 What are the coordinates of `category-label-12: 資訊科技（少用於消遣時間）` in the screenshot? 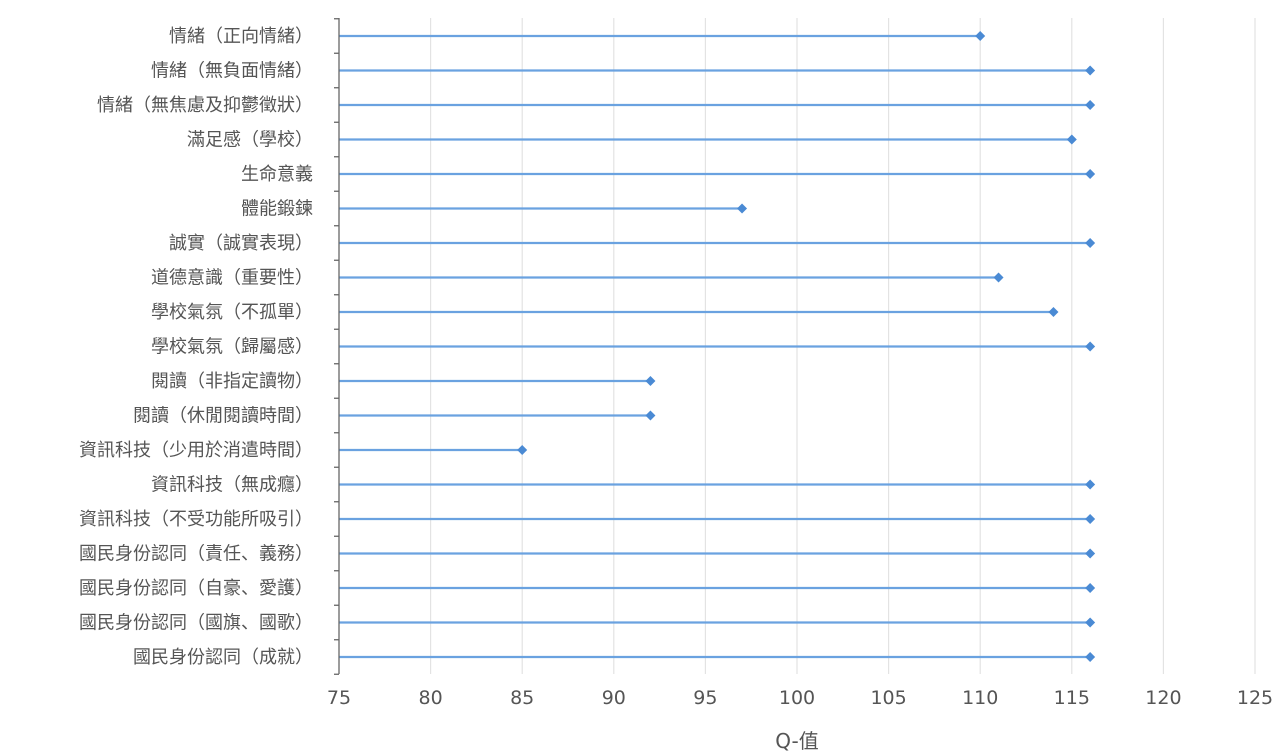 It's located at (196, 450).